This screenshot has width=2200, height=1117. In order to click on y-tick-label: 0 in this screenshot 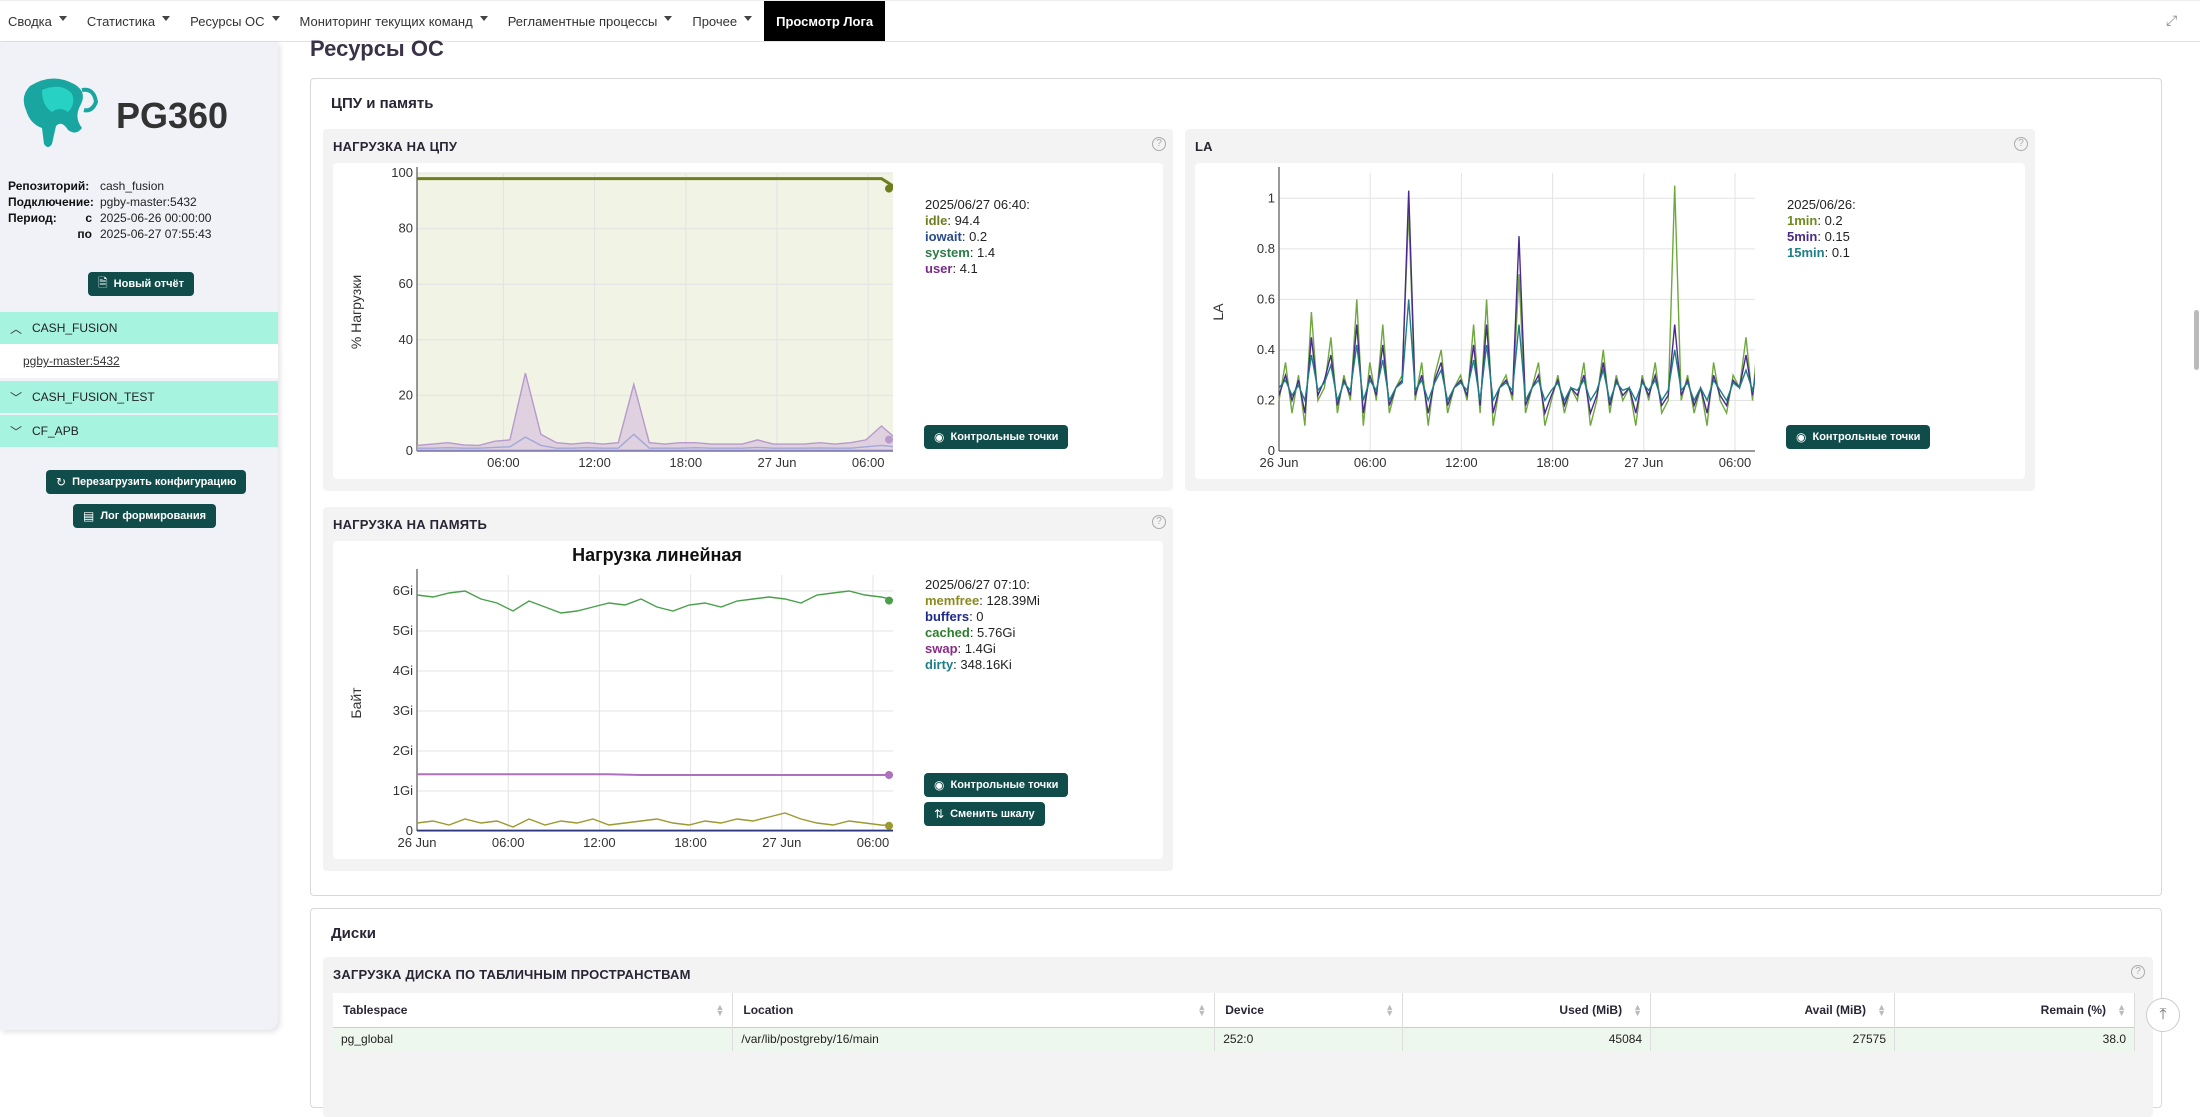, I will do `click(409, 830)`.